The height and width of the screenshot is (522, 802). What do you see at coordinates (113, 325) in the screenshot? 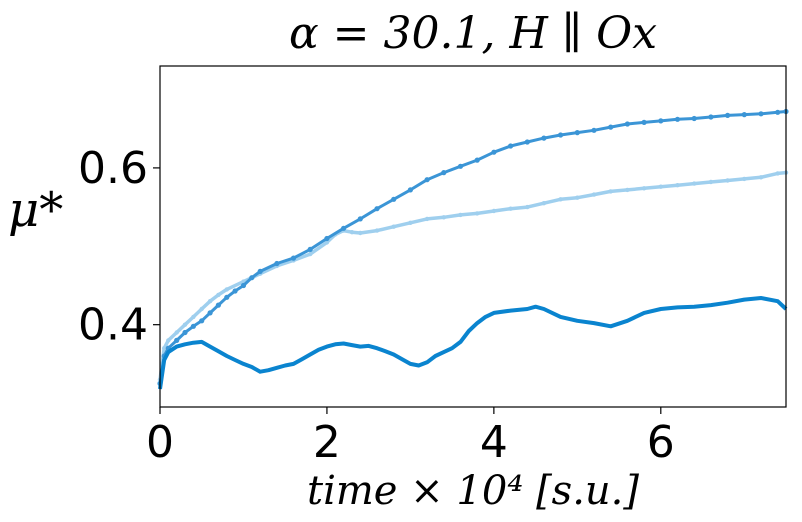
I see `y-tick-label: 0.4` at bounding box center [113, 325].